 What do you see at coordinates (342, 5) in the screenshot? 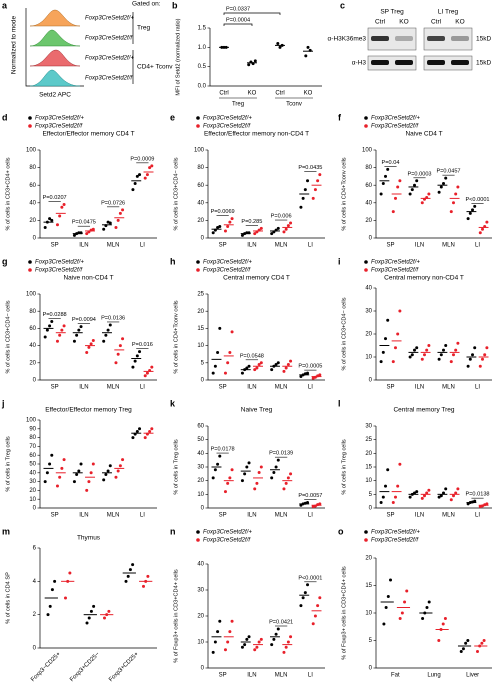
I see `panel-letter: c` at bounding box center [342, 5].